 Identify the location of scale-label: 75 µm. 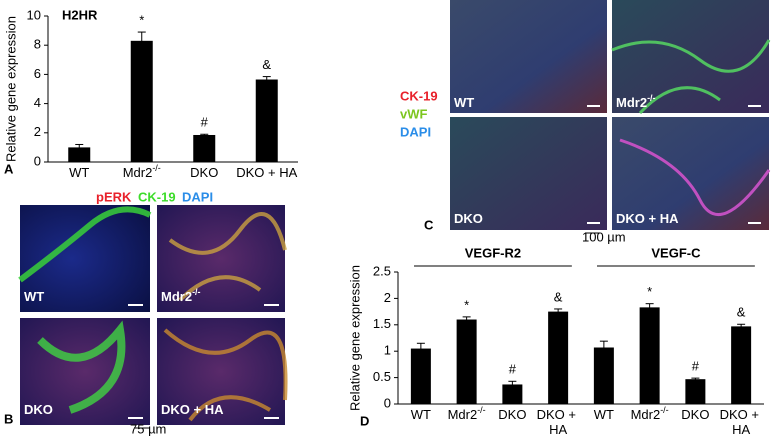
(148, 428).